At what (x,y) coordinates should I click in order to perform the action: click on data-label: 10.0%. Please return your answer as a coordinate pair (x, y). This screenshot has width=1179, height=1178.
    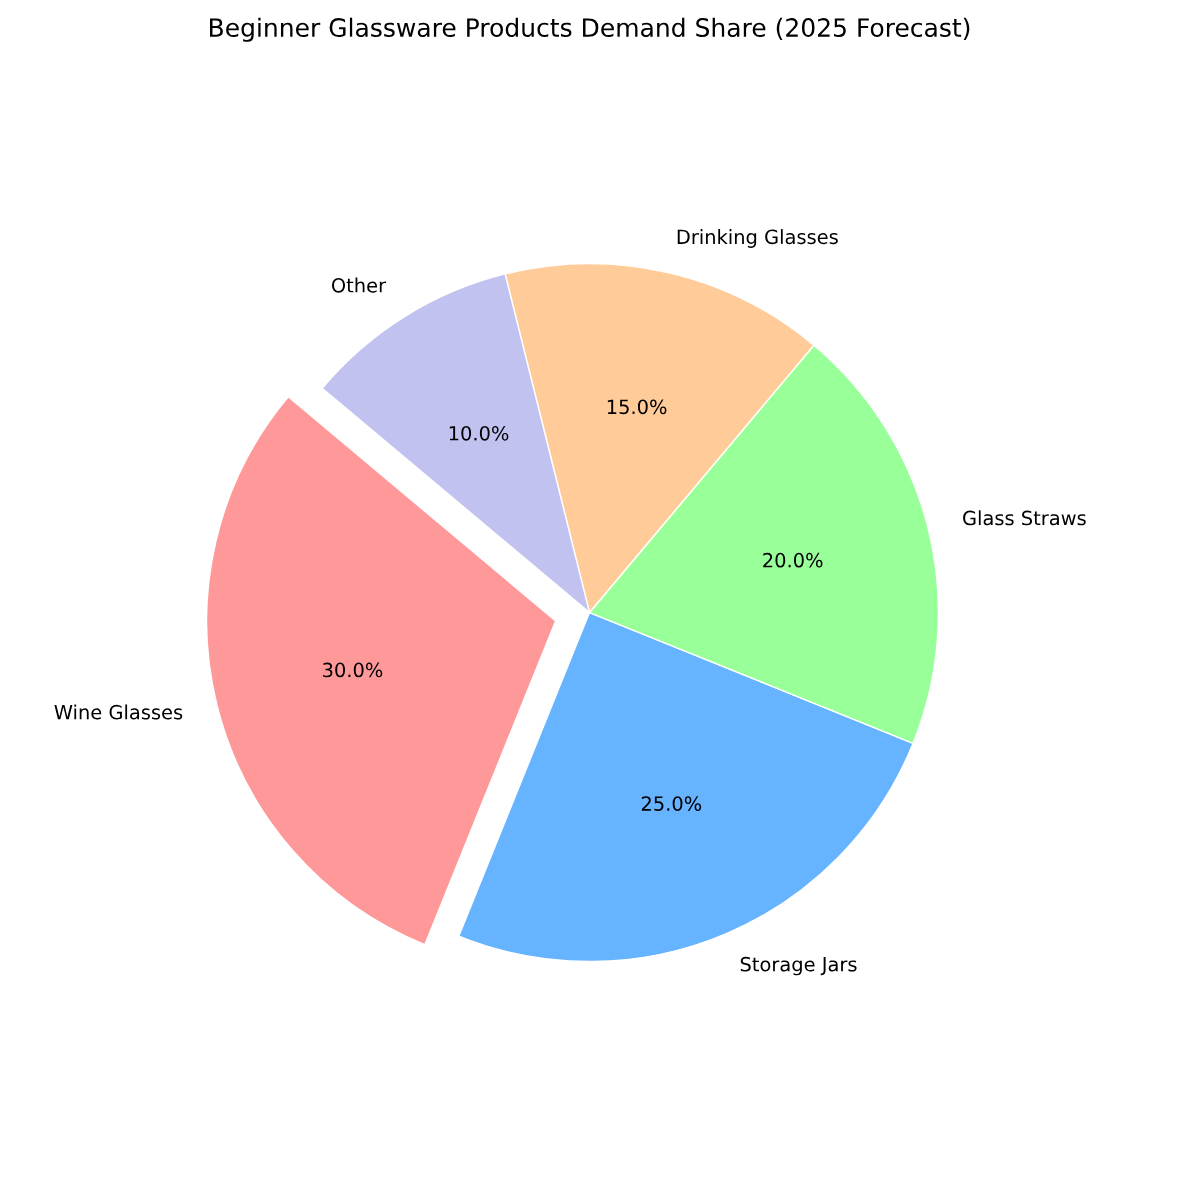
    Looking at the image, I should click on (479, 433).